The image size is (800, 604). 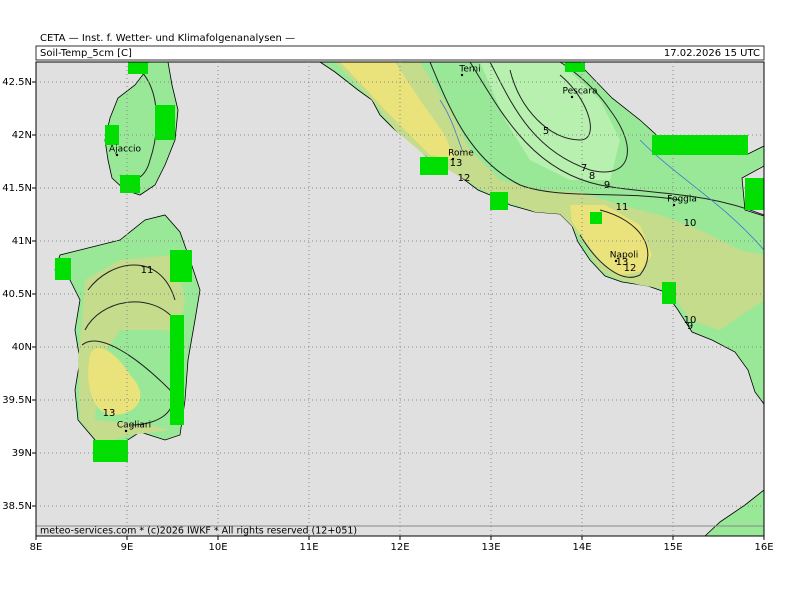 I want to click on place-label: Napoli, so click(x=624, y=256).